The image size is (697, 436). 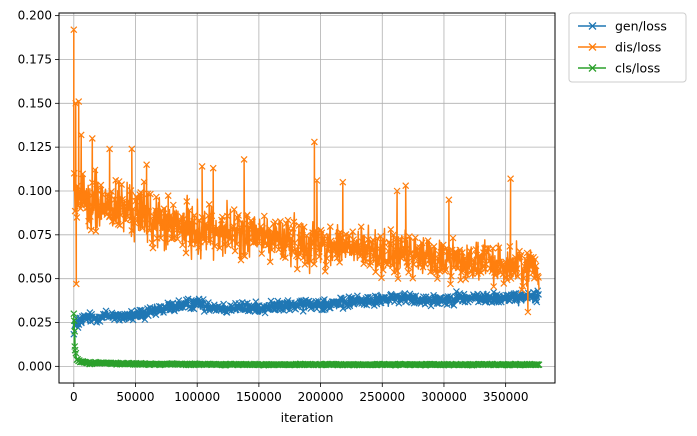 I want to click on y-tick-label: 0.150, so click(x=35, y=103).